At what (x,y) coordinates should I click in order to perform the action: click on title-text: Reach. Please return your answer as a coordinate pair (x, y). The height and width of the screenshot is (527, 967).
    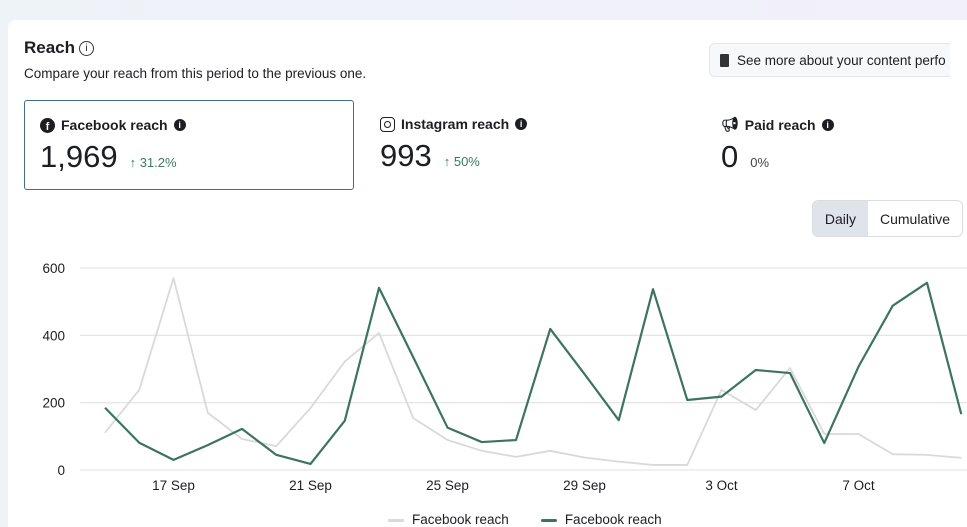
    Looking at the image, I should click on (50, 47).